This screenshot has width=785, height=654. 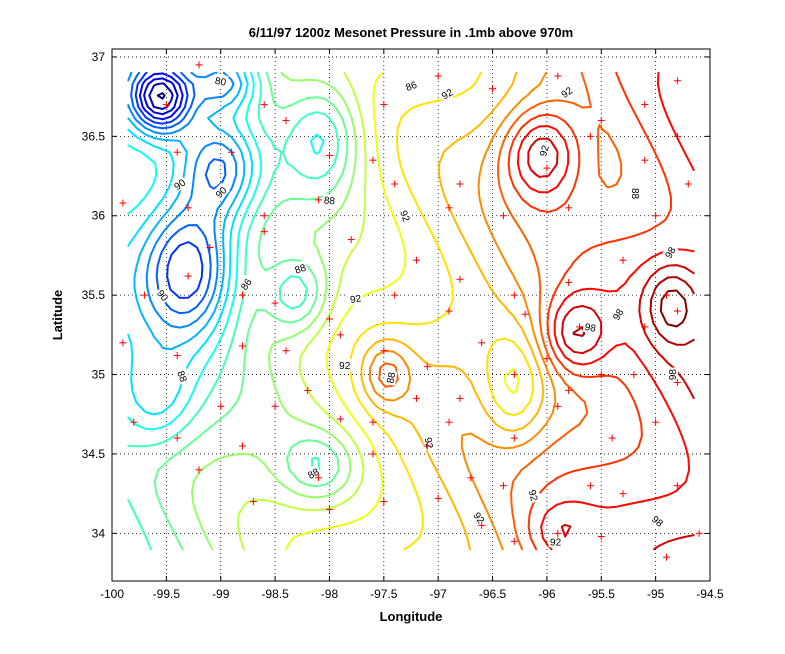 What do you see at coordinates (439, 594) in the screenshot?
I see `x-tick-label: -97` at bounding box center [439, 594].